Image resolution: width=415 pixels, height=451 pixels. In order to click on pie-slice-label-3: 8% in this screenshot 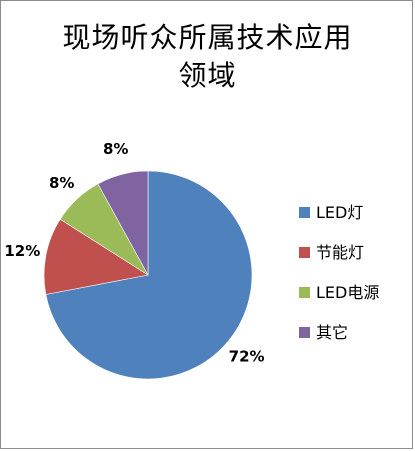, I will do `click(61, 183)`.